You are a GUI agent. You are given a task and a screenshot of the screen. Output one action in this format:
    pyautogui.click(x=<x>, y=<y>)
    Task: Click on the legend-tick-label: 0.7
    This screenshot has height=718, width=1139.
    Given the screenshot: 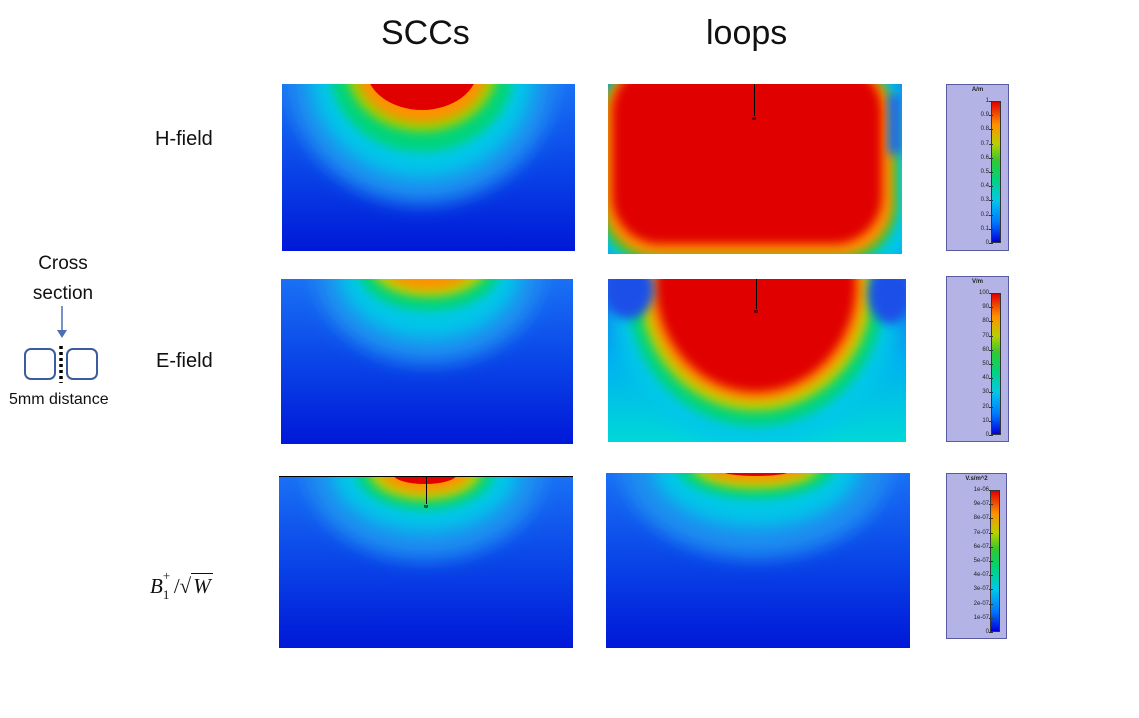 What is the action you would take?
    pyautogui.click(x=974, y=144)
    